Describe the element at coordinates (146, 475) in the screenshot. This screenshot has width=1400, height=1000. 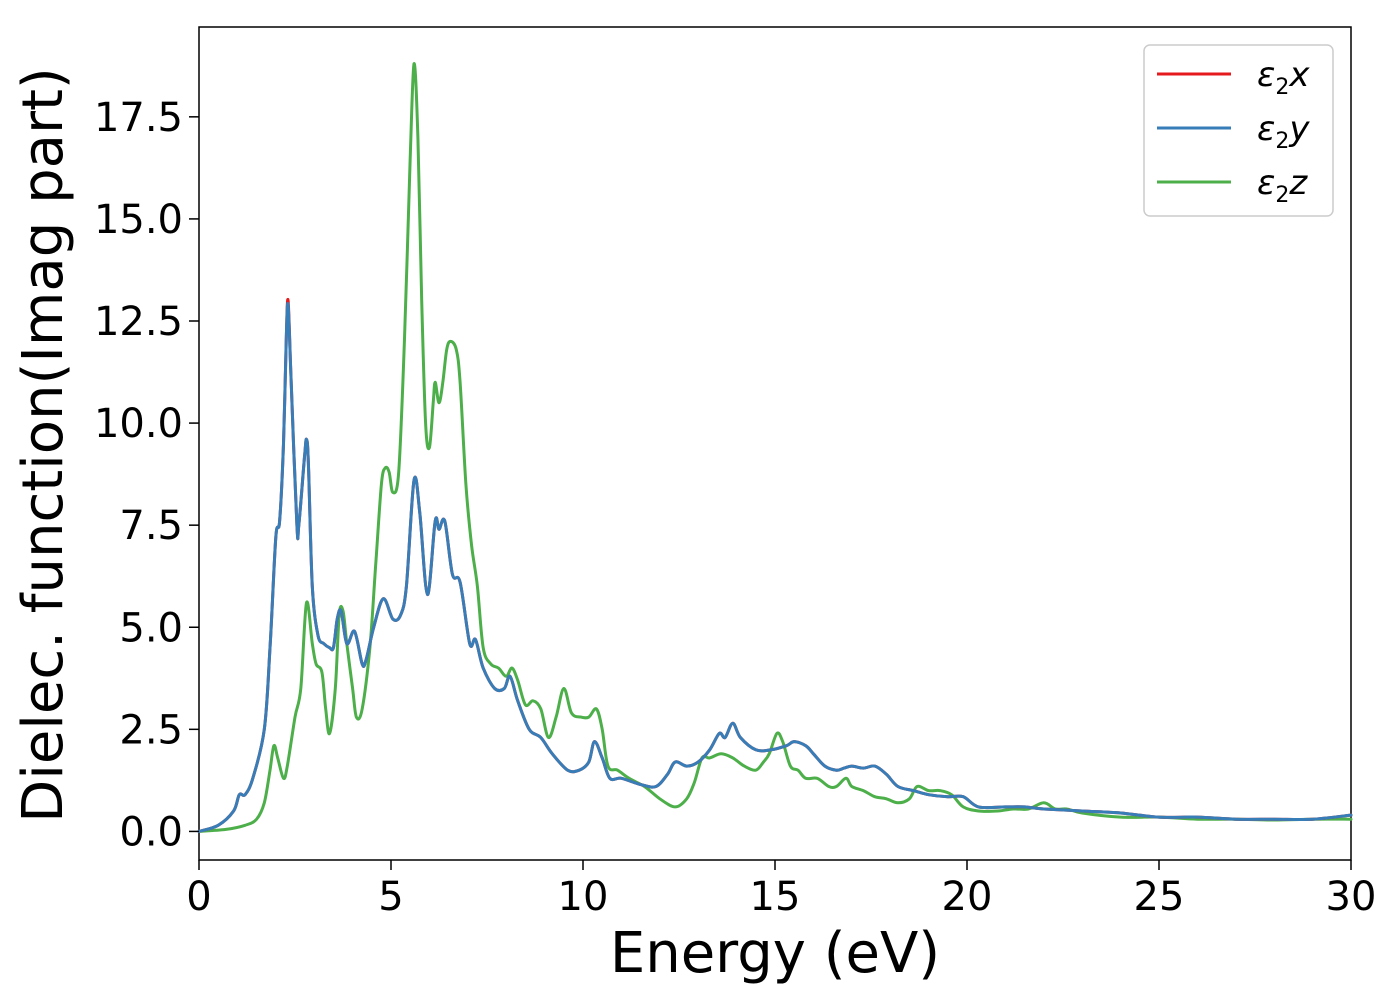
I see `y-axis: 0.0 2.5 5.0 7.5 10.0 12.5 15.0 17.5` at that location.